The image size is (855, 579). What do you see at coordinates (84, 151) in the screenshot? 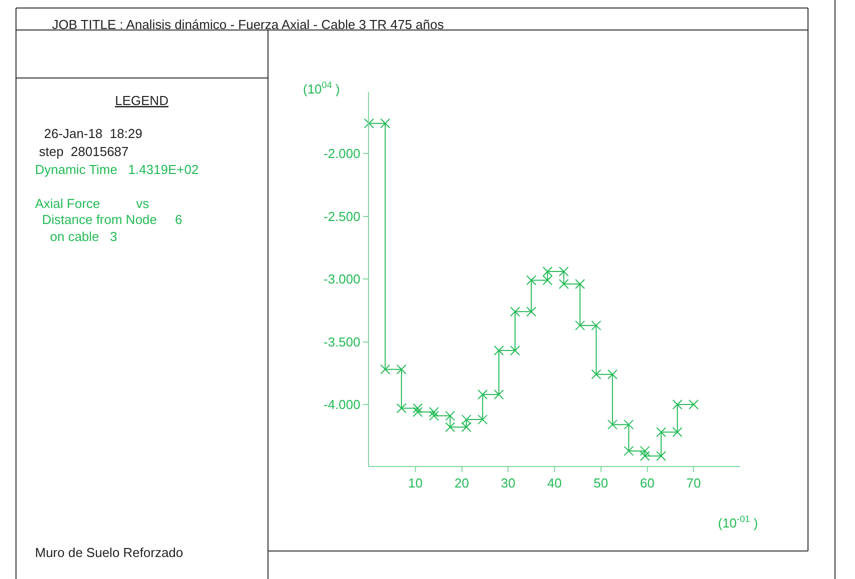
I see `text: step 28015687` at bounding box center [84, 151].